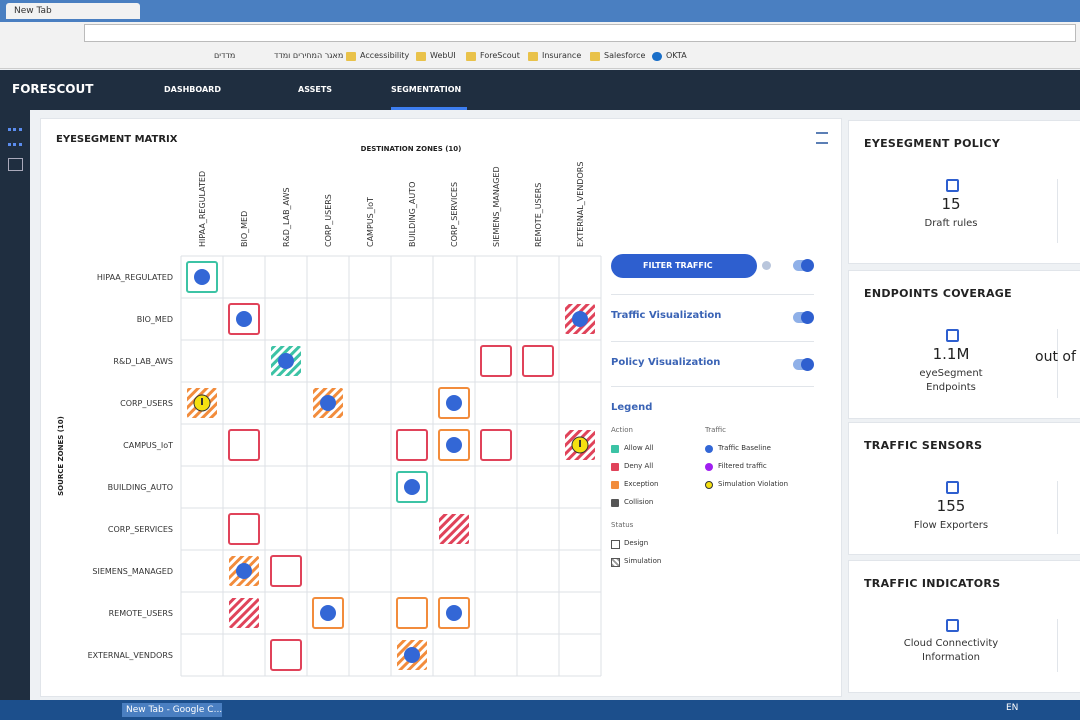  What do you see at coordinates (1055, 357) in the screenshot?
I see `card-extra: out of` at bounding box center [1055, 357].